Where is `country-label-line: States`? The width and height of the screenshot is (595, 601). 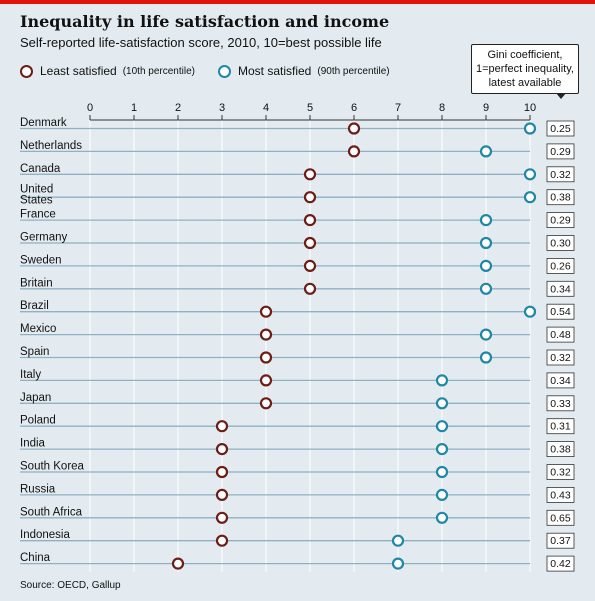 country-label-line: States is located at coordinates (36, 201).